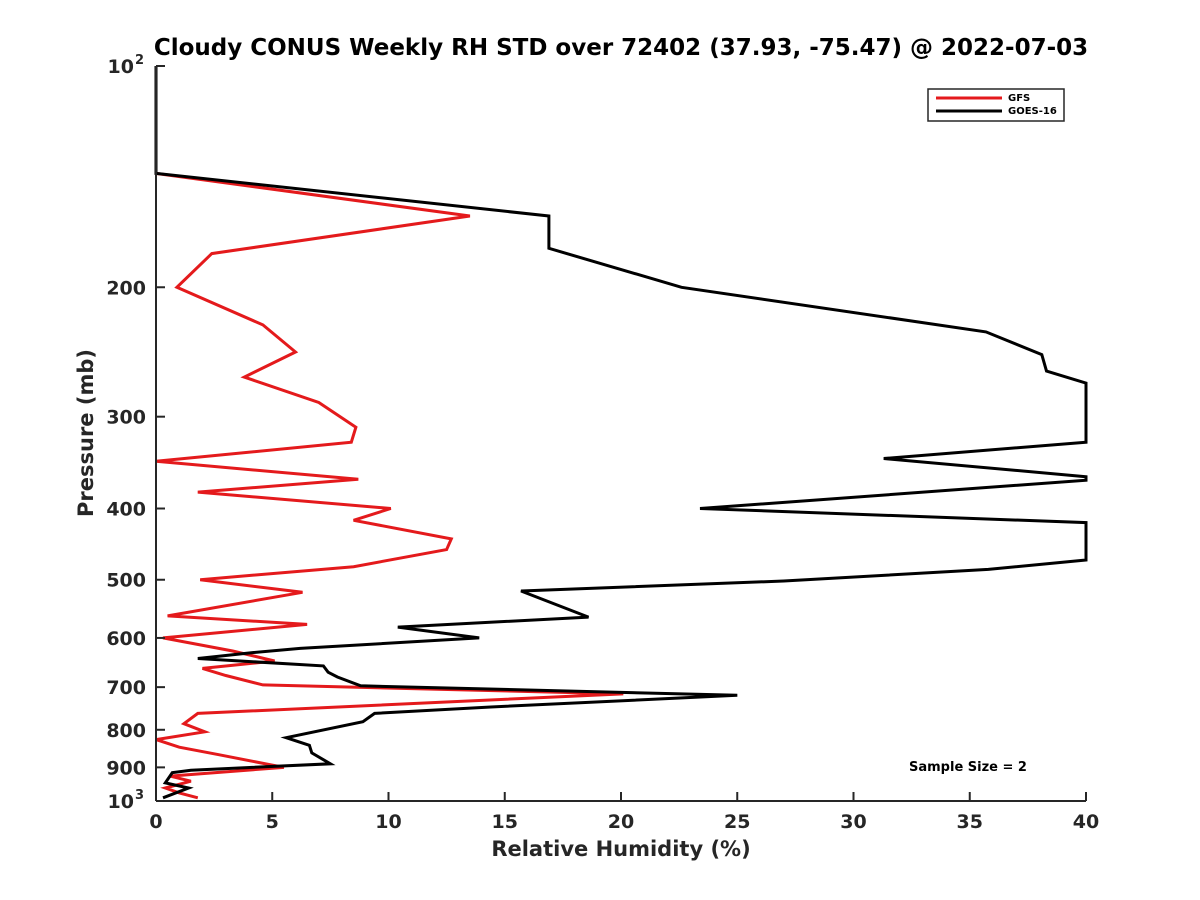  Describe the element at coordinates (620, 849) in the screenshot. I see `x-axis-label: Relative Humidity (%)` at that location.